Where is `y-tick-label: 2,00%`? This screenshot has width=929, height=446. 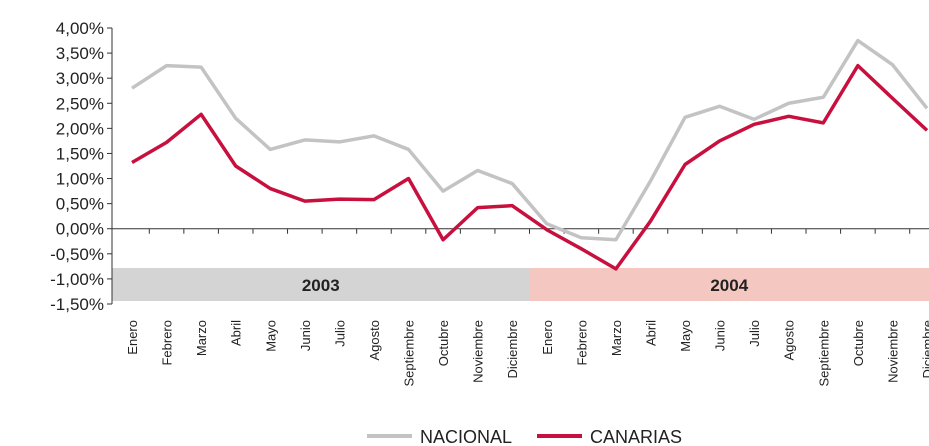
y-tick-label: 2,00% is located at coordinates (80, 128).